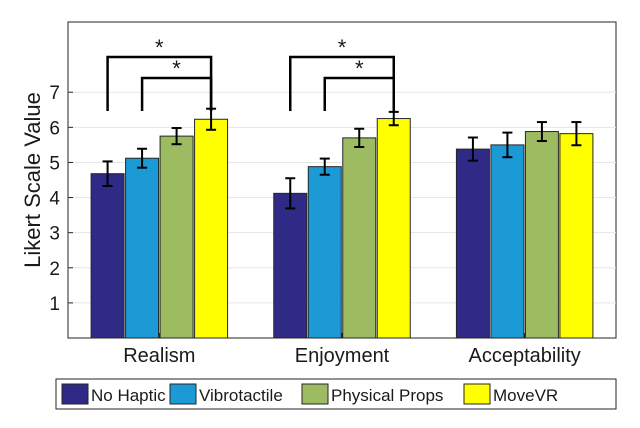 The width and height of the screenshot is (640, 428). I want to click on x-axis-categories: Realism Enjoyment Acceptability, so click(352, 350).